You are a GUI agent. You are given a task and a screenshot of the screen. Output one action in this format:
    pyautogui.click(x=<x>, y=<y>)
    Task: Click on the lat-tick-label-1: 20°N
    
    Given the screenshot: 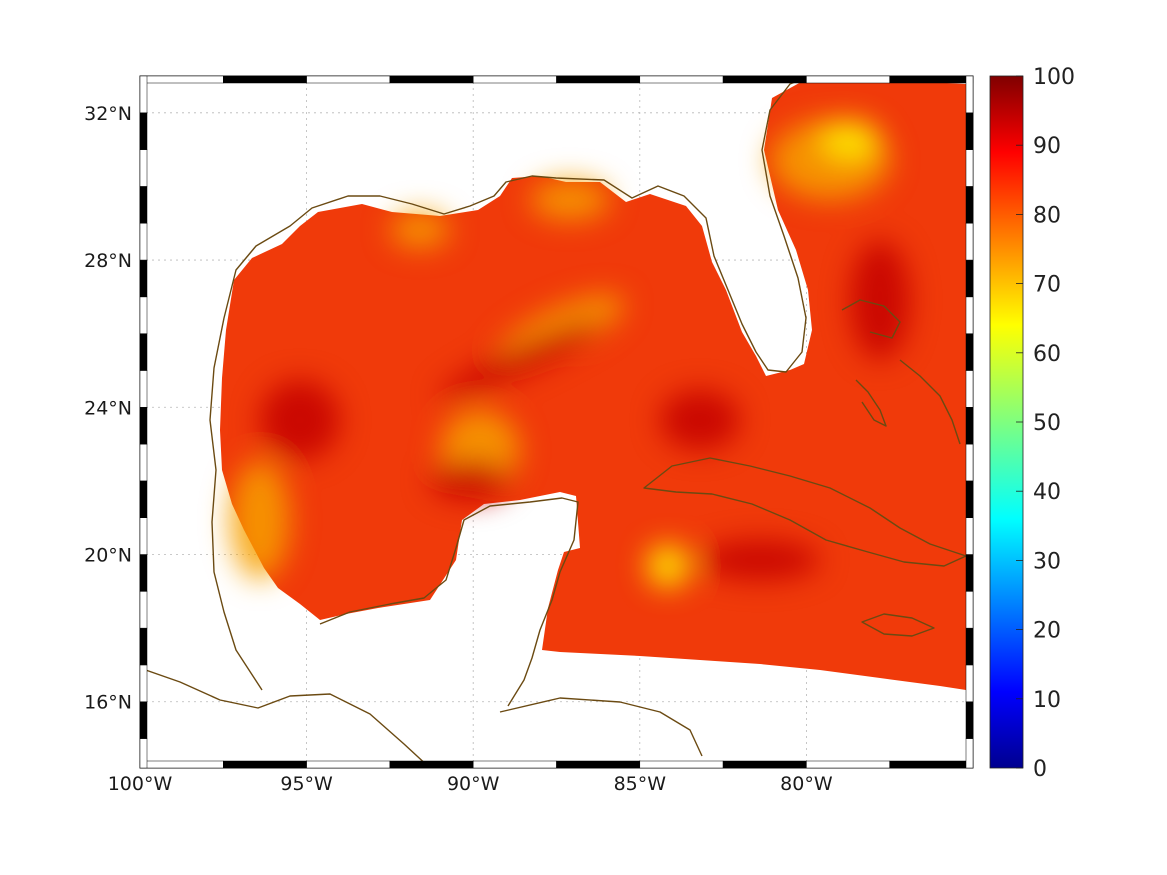 What is the action you would take?
    pyautogui.click(x=108, y=556)
    